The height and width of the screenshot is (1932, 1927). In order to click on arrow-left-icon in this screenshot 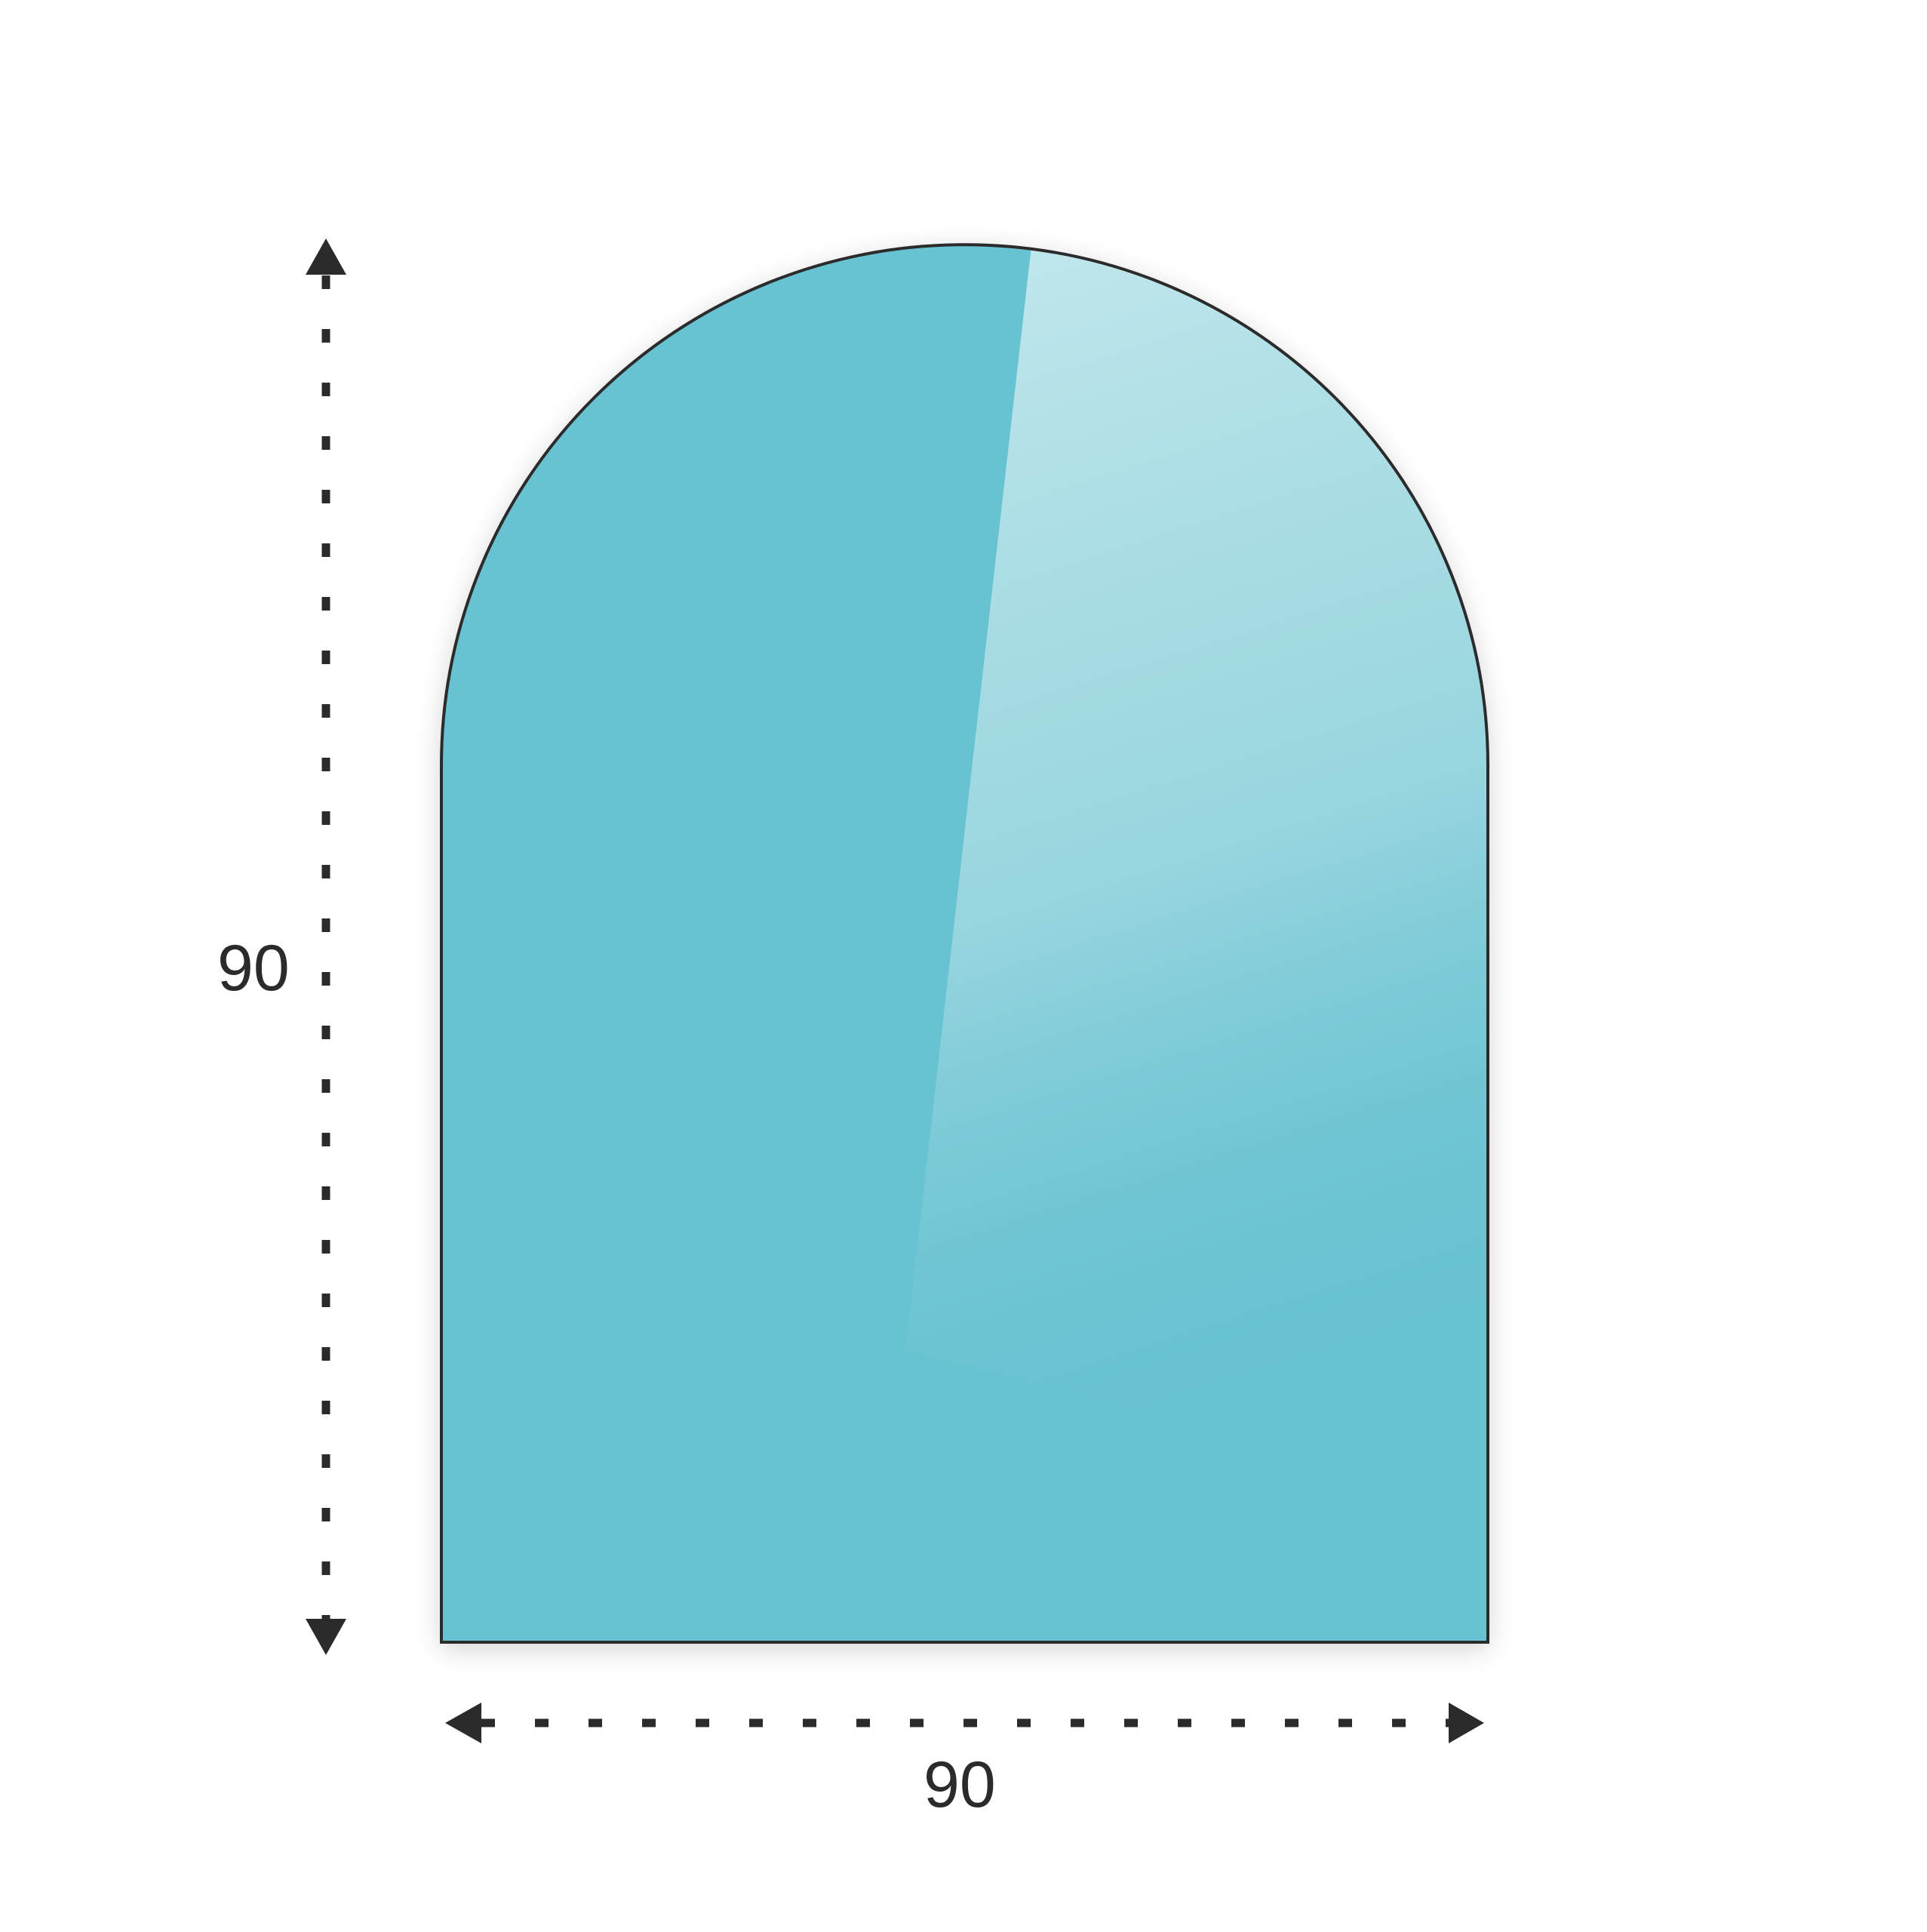, I will do `click(463, 1723)`.